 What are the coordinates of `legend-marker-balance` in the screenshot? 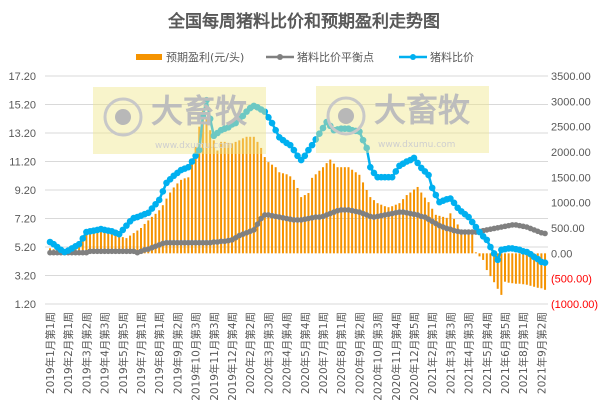 It's located at (280, 57).